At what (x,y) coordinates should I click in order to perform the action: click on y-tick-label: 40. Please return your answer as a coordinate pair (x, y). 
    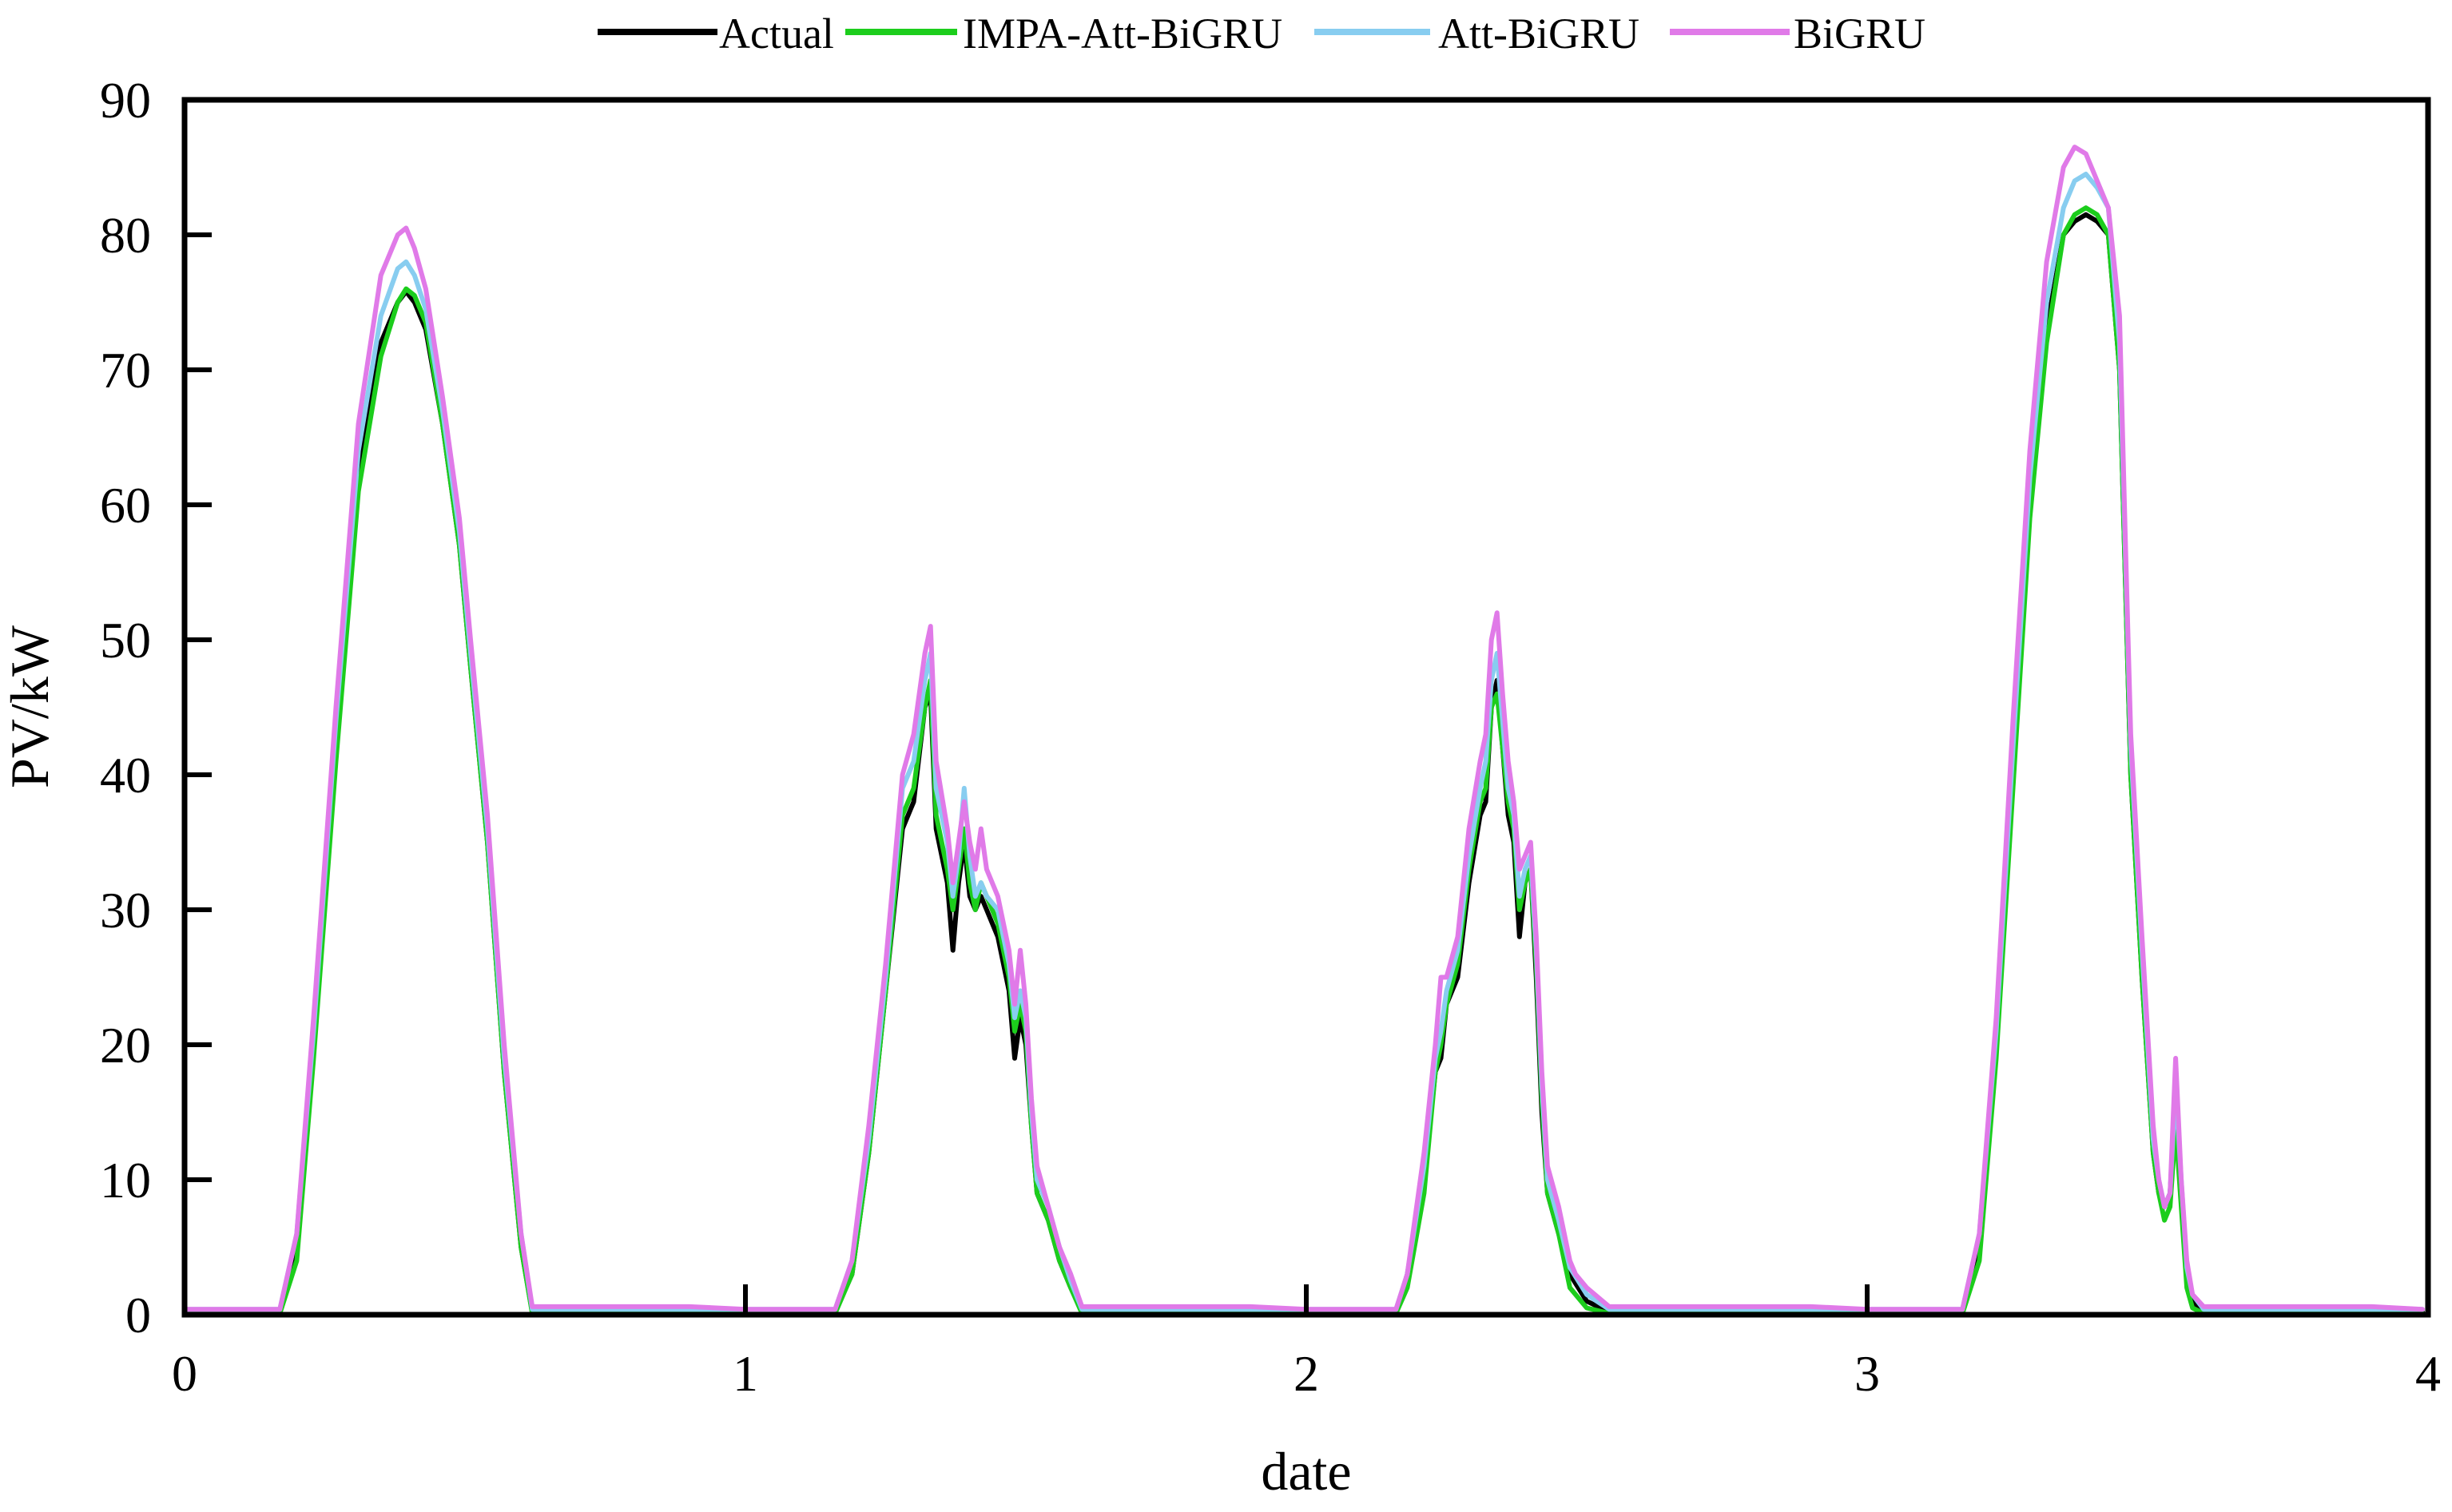
    Looking at the image, I should click on (125, 775).